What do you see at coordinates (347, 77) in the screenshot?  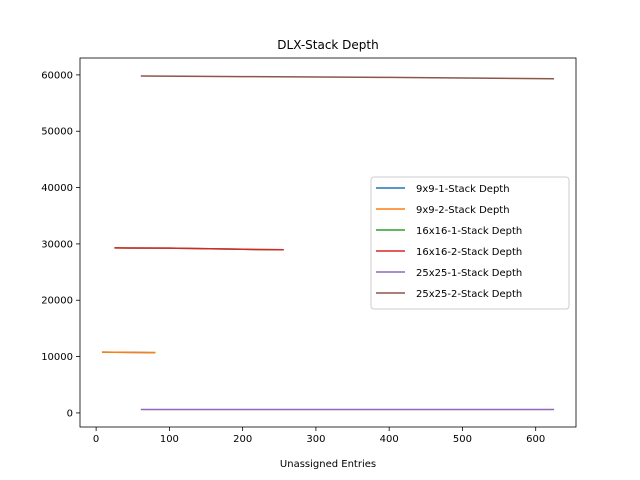 I see `series-line-25x25-2-stack-depth` at bounding box center [347, 77].